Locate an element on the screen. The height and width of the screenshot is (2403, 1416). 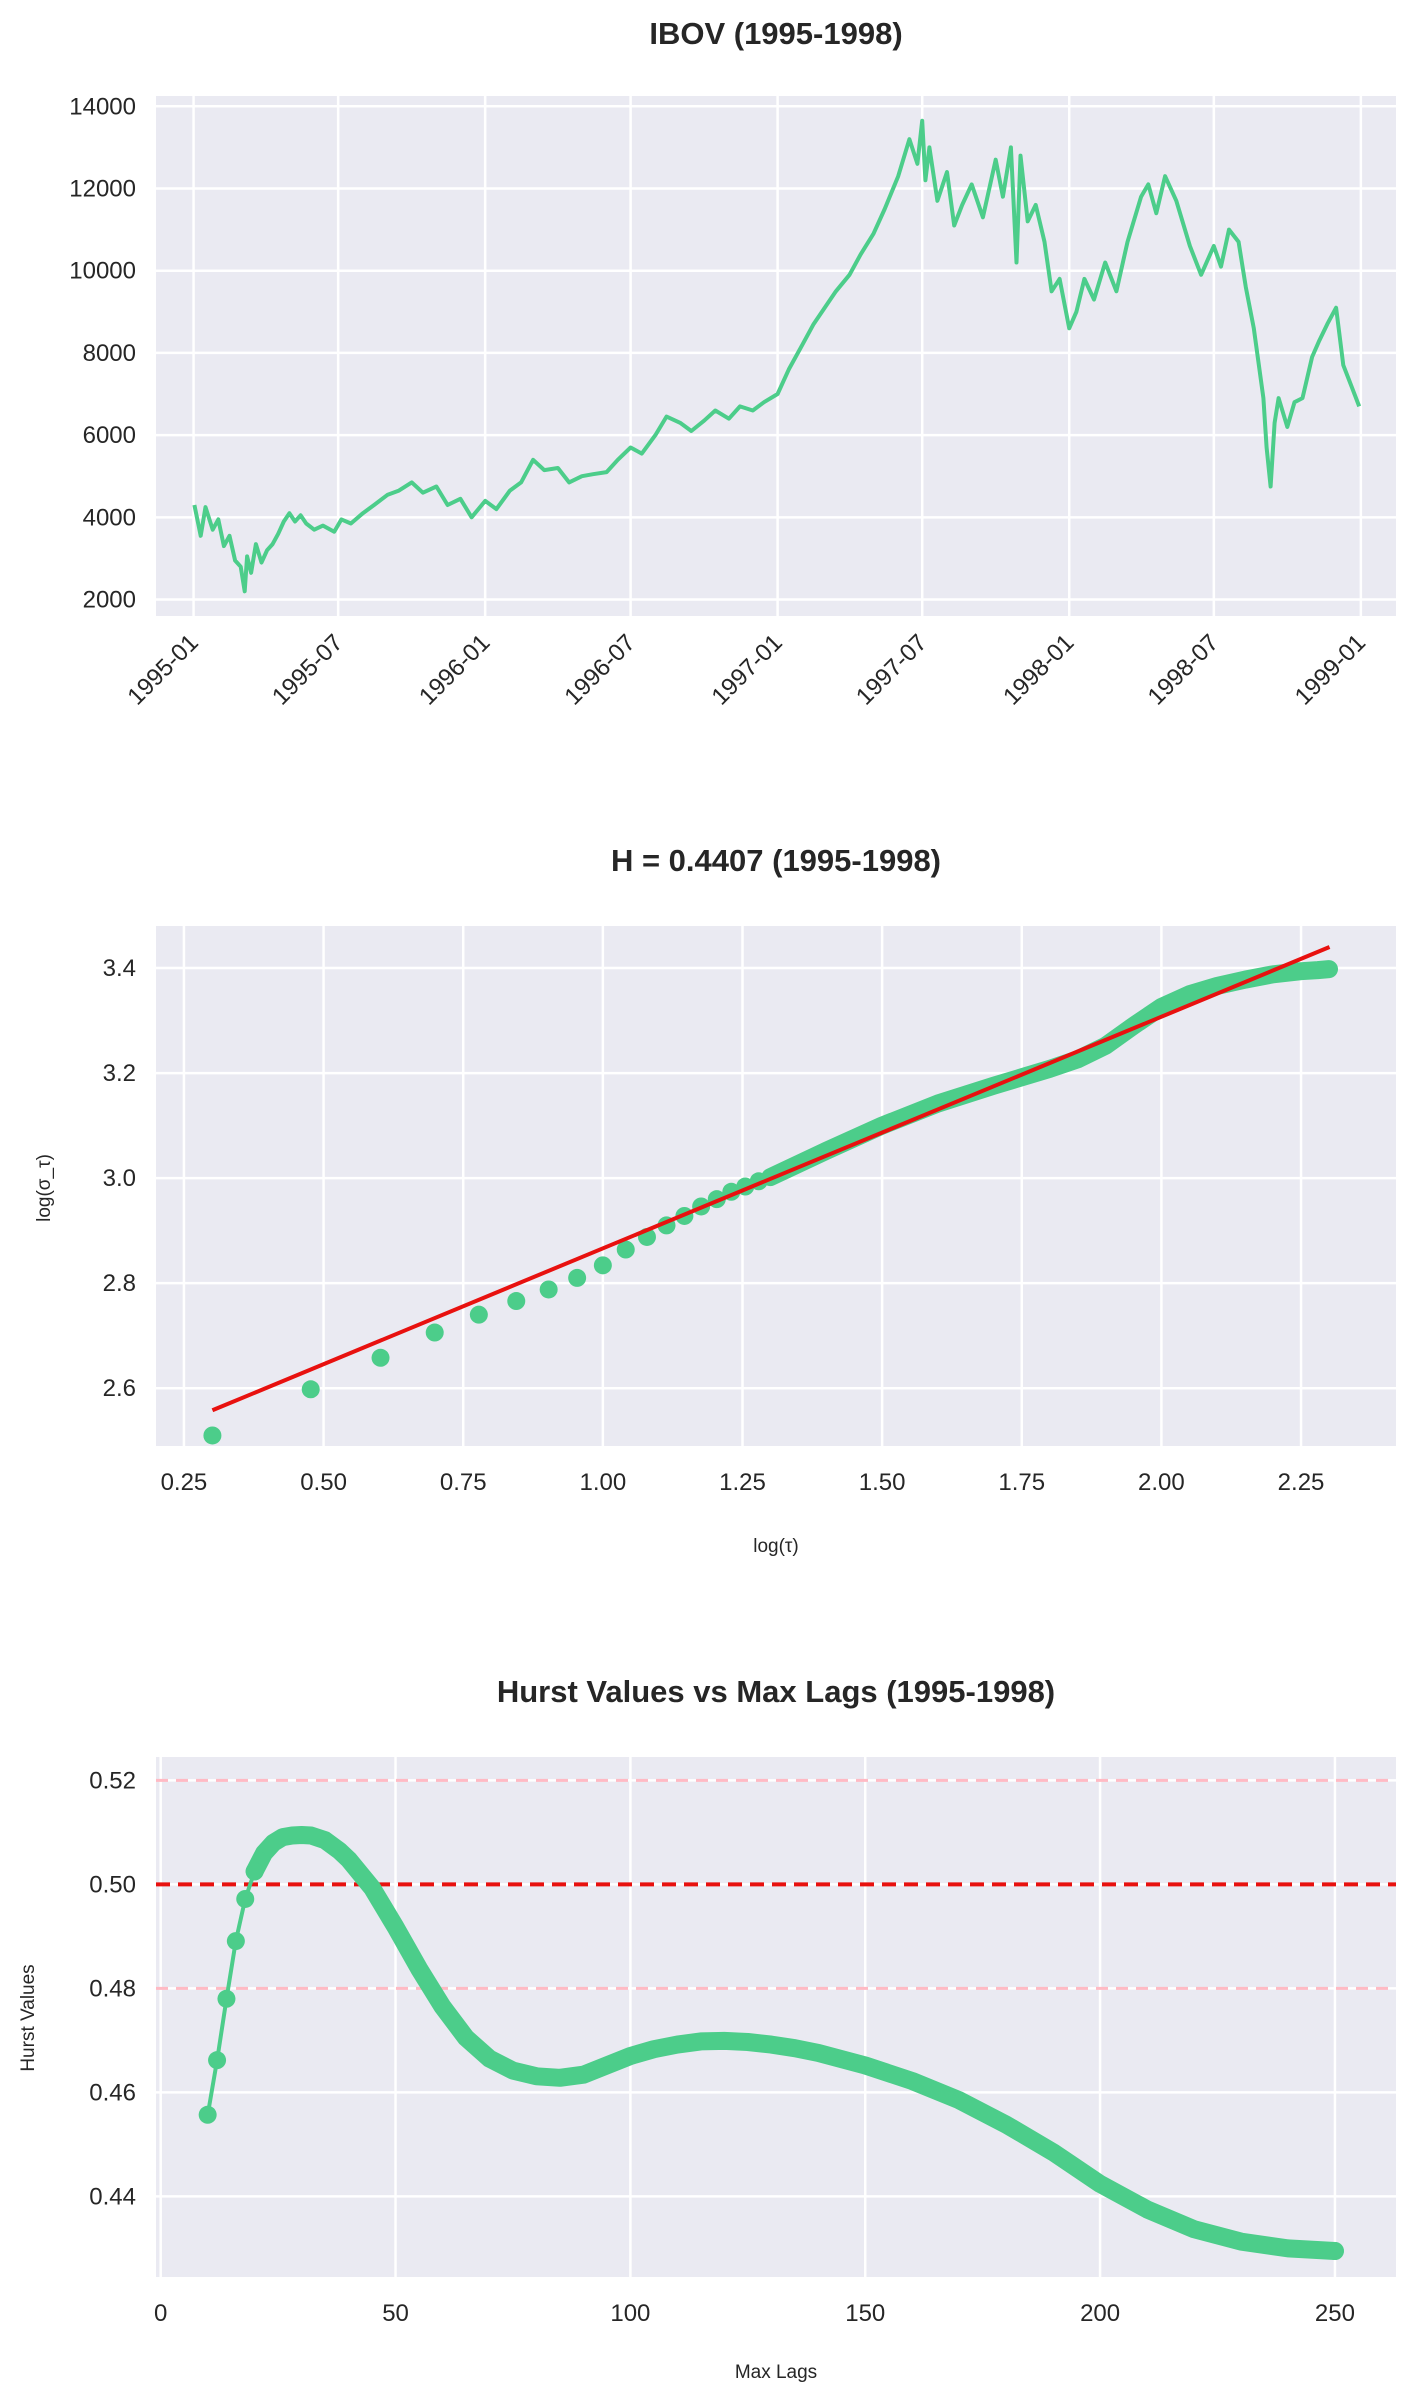
chart-hurst-lags-x-tick-label: 250 is located at coordinates (1335, 2313).